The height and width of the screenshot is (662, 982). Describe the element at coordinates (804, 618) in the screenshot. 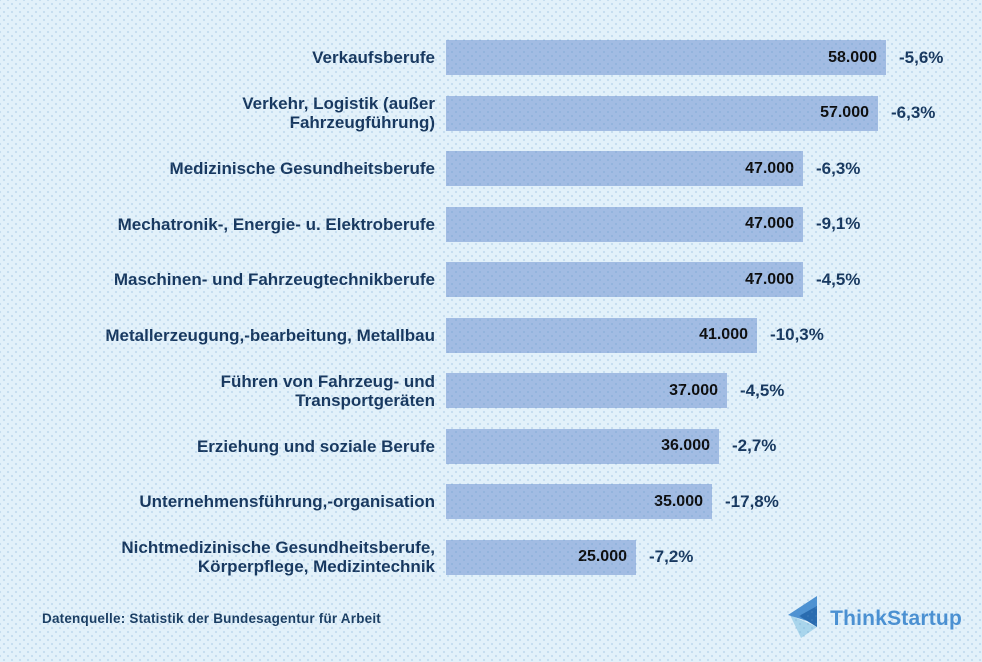

I see `layered-triangles-left-icon` at that location.